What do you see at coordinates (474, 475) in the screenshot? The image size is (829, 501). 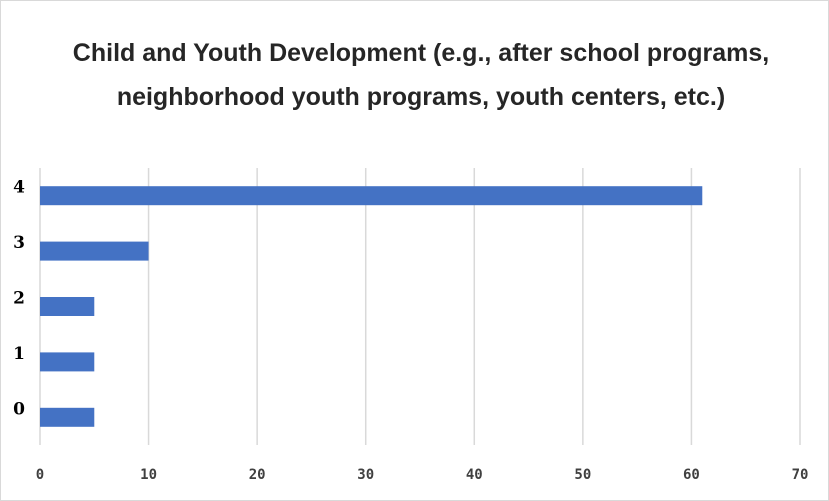 I see `x-tick-label: 40` at bounding box center [474, 475].